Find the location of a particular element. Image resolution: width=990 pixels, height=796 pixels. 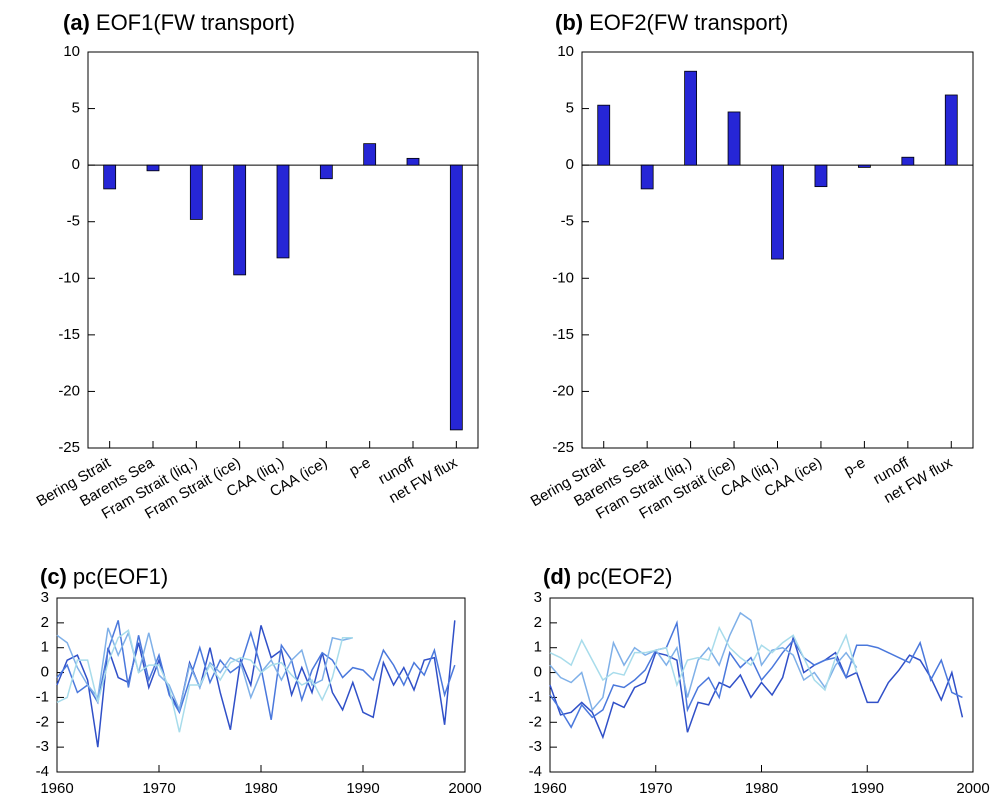

panel-label: (d) is located at coordinates (557, 576).